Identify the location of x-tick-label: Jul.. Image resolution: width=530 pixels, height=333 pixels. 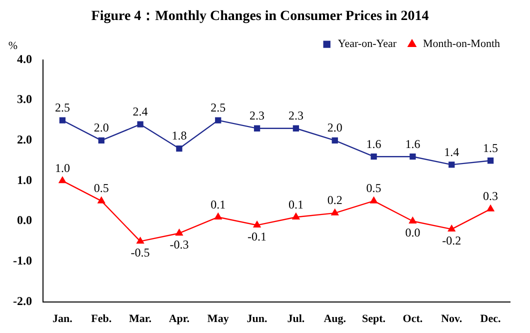
(296, 319).